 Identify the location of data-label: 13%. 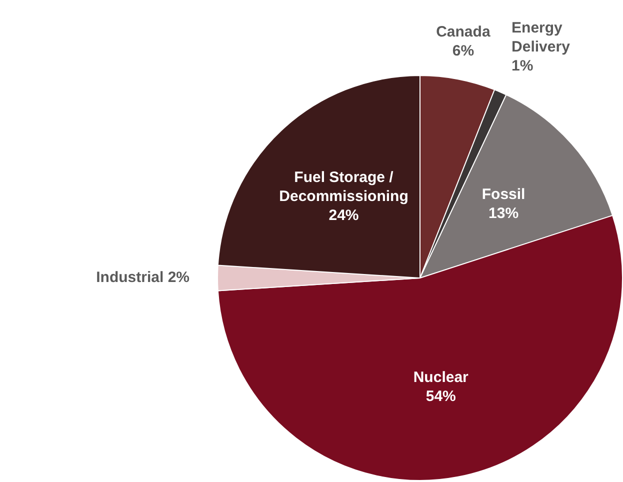
(503, 213).